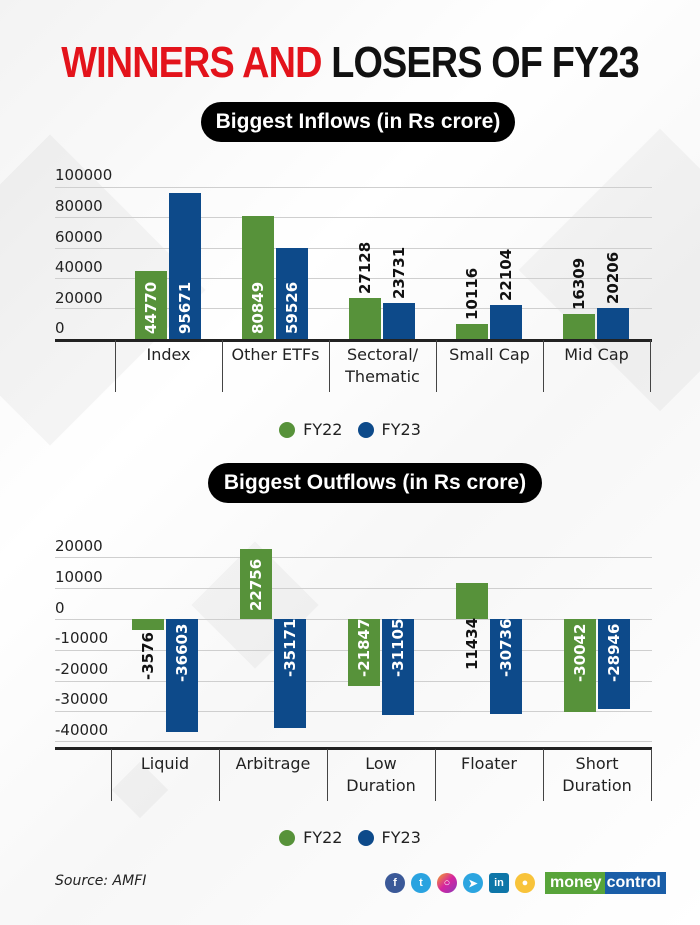 This screenshot has width=700, height=925. Describe the element at coordinates (506, 647) in the screenshot. I see `value-label: -30736` at that location.